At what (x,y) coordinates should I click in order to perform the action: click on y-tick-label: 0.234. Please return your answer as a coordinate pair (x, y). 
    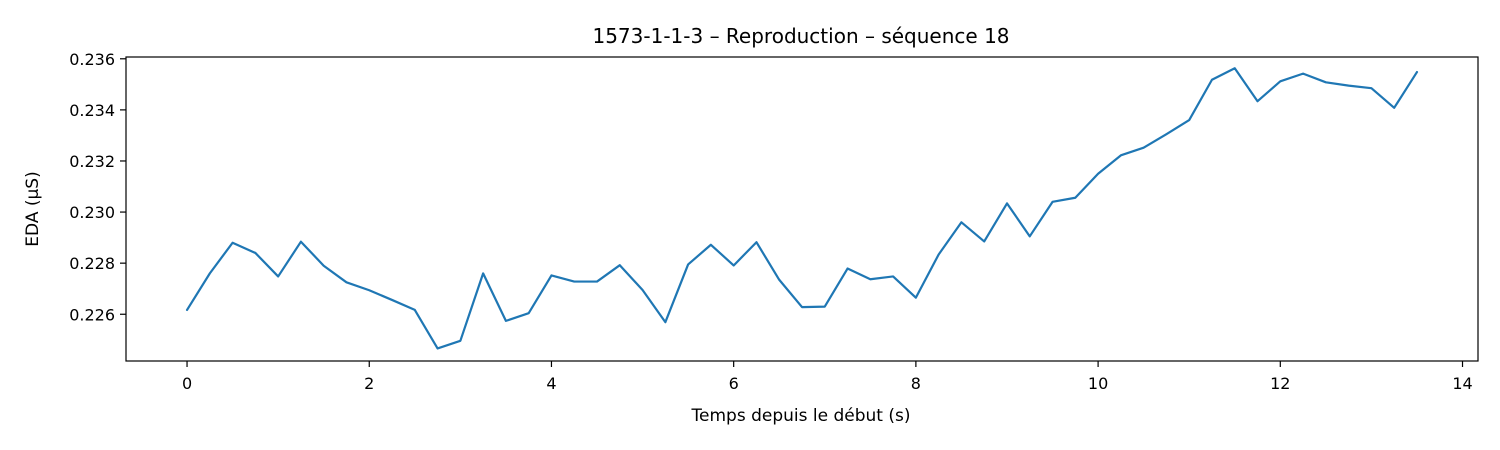
    Looking at the image, I should click on (92, 110).